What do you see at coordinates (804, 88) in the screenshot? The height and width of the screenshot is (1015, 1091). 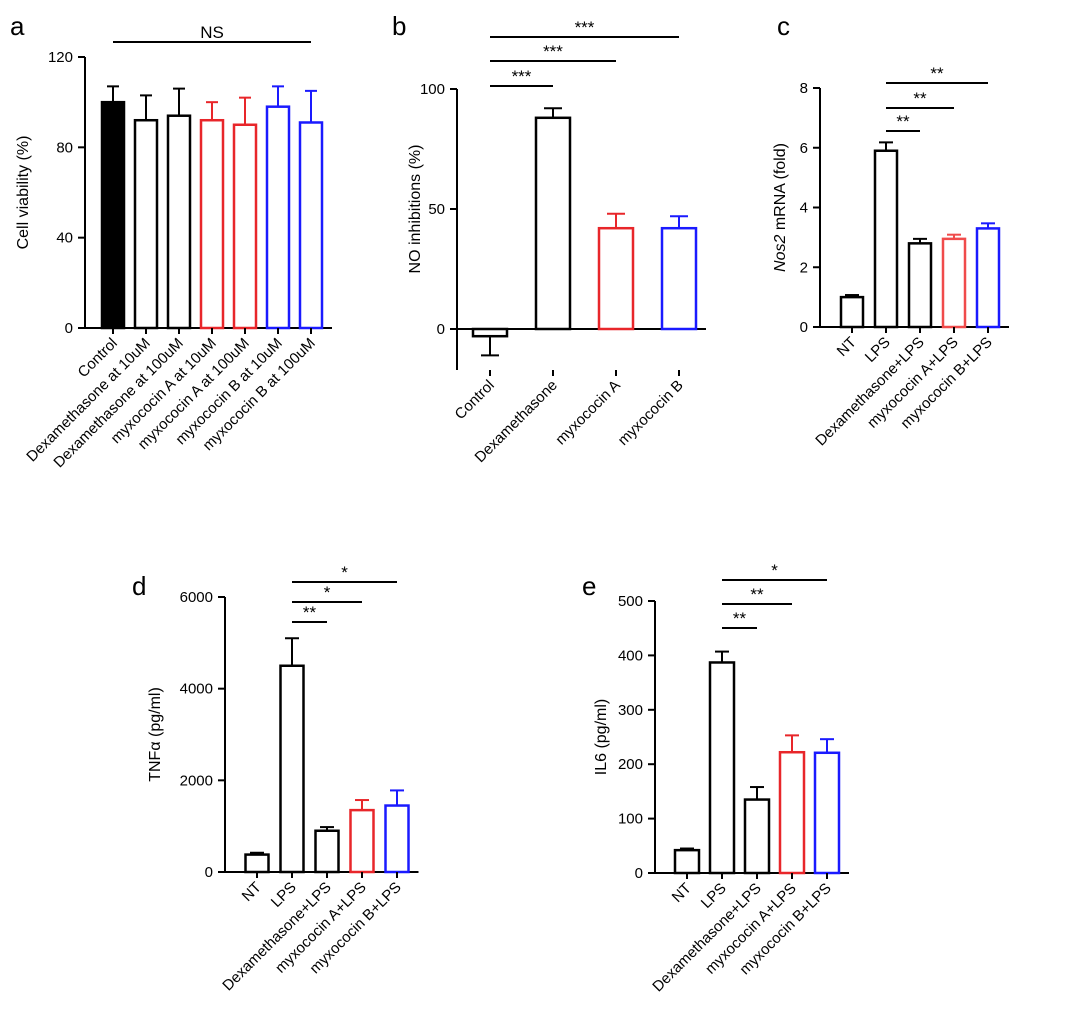 I see `y-tick-label: 8` at bounding box center [804, 88].